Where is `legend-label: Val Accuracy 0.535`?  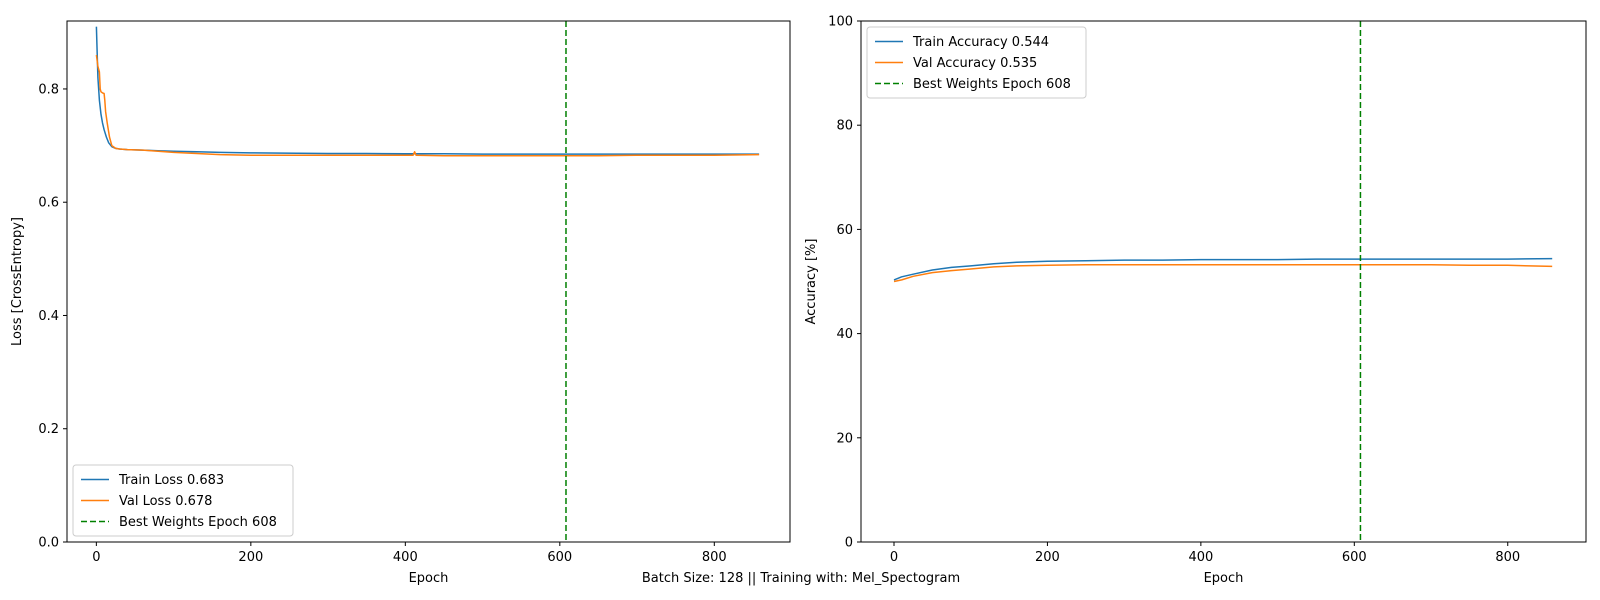 legend-label: Val Accuracy 0.535 is located at coordinates (975, 63).